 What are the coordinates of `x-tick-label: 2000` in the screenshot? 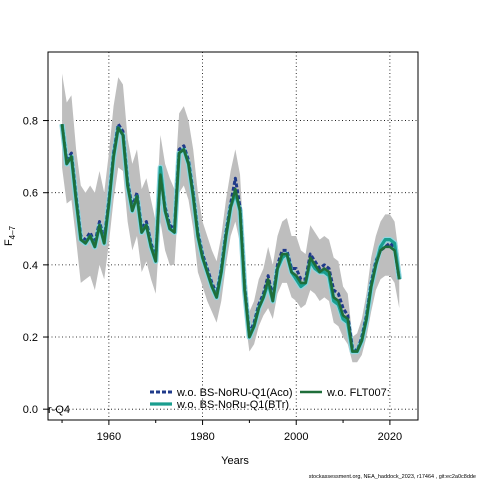 It's located at (296, 437).